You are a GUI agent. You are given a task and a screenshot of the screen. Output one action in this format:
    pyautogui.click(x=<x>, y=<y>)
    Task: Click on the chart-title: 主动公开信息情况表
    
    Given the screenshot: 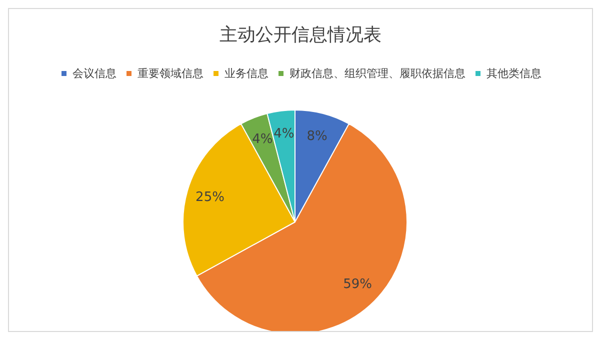 What is the action you would take?
    pyautogui.click(x=301, y=35)
    